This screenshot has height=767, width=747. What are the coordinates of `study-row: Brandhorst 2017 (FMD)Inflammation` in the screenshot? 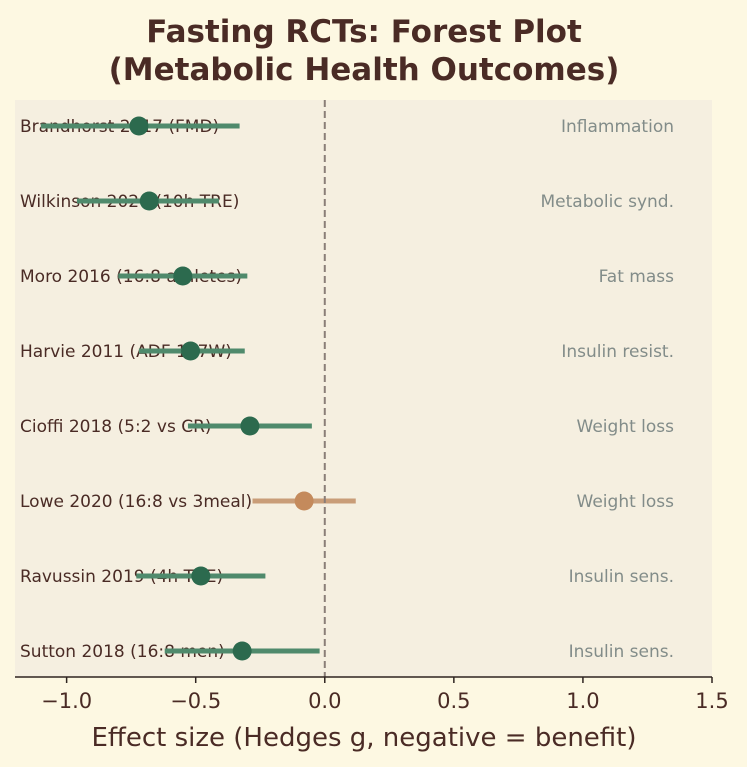 It's located at (347, 126).